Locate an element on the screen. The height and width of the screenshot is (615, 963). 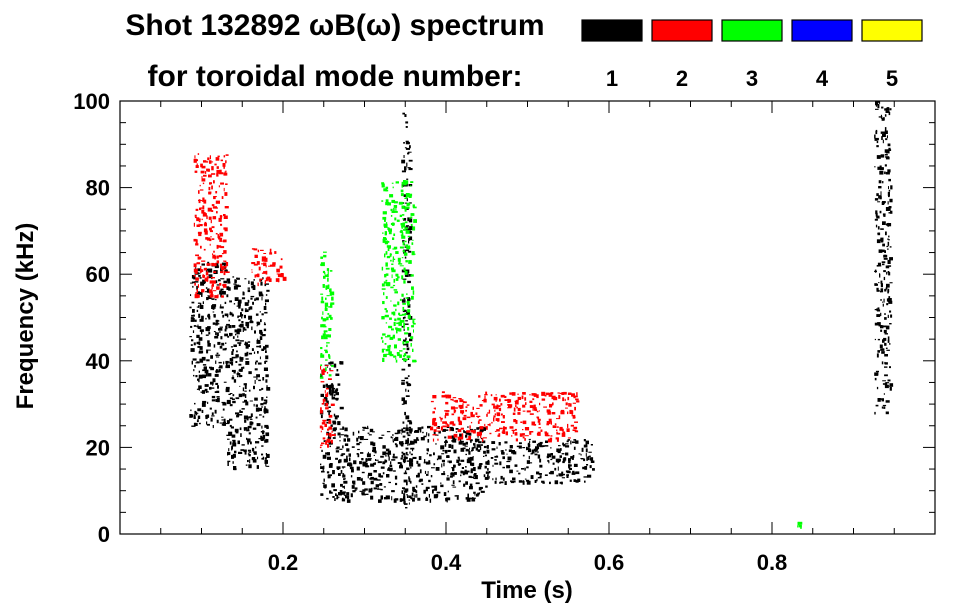
y-tick-label: 0 is located at coordinates (104, 534).